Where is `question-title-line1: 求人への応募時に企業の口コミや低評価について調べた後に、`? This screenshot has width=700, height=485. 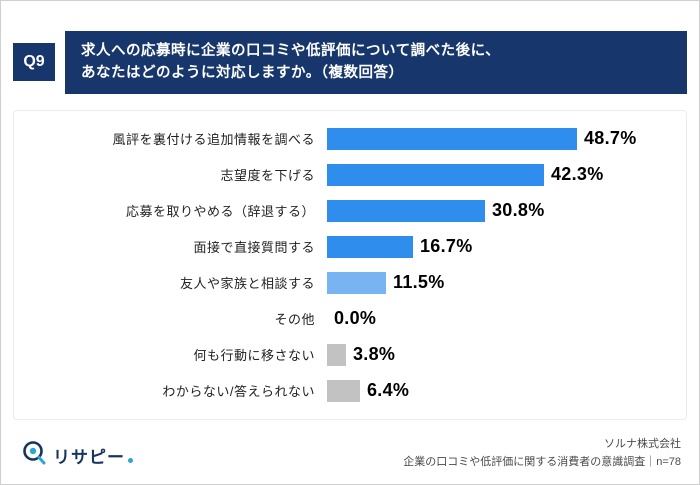
question-title-line1: 求人への応募時に企業の口コミや低評価について調べた後に、 is located at coordinates (291, 51).